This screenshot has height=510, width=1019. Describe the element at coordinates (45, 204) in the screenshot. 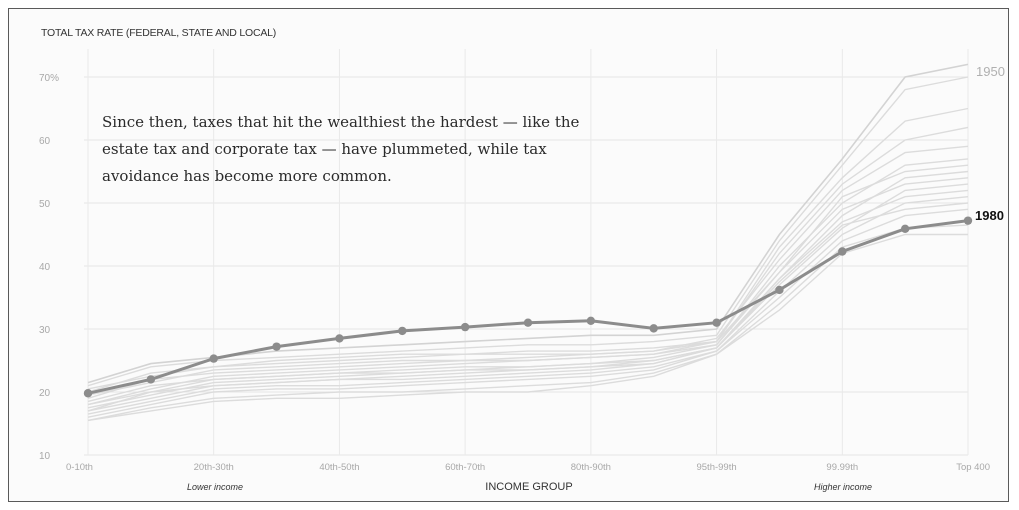

I see `y-tick-label: 50` at that location.